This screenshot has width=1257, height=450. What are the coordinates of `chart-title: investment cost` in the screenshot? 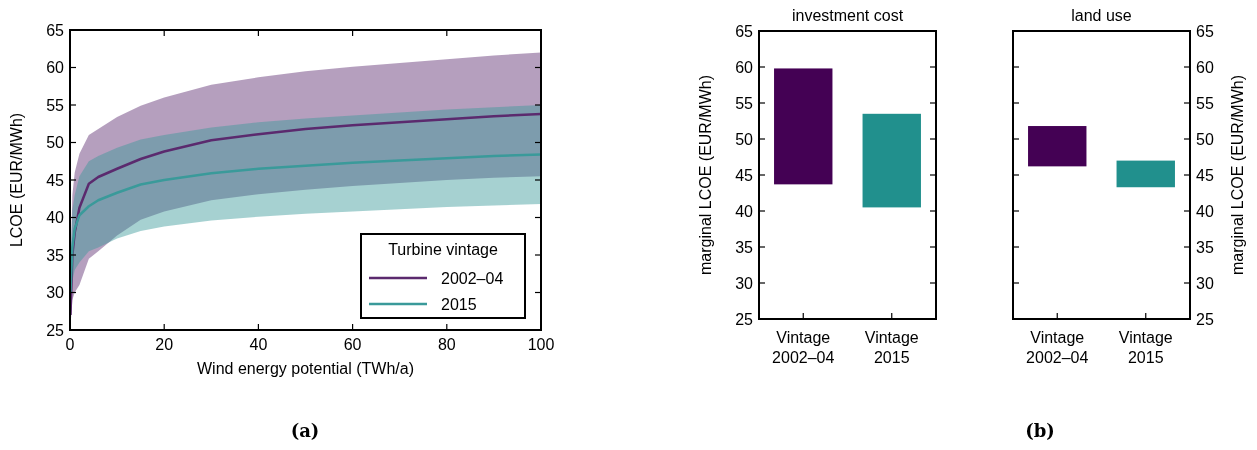 It's located at (847, 15).